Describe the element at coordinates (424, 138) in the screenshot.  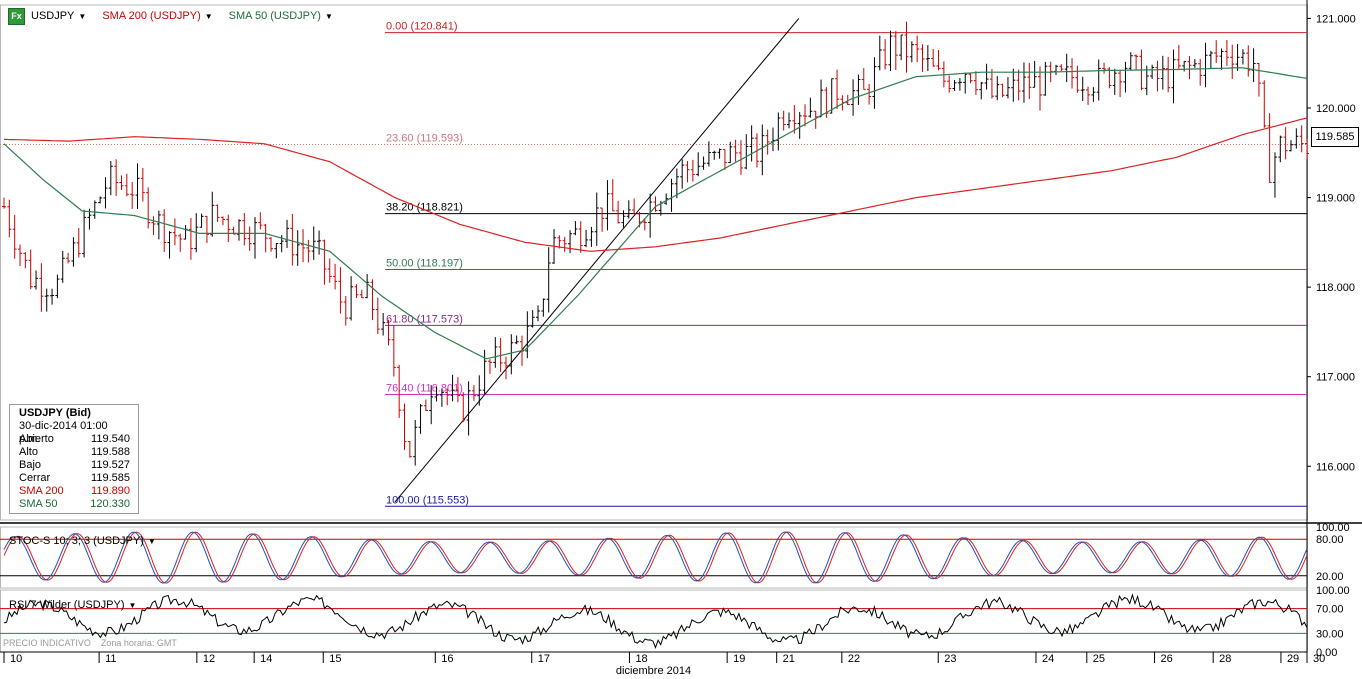
I see `fib-level-label: 23.60 (119.593)` at that location.